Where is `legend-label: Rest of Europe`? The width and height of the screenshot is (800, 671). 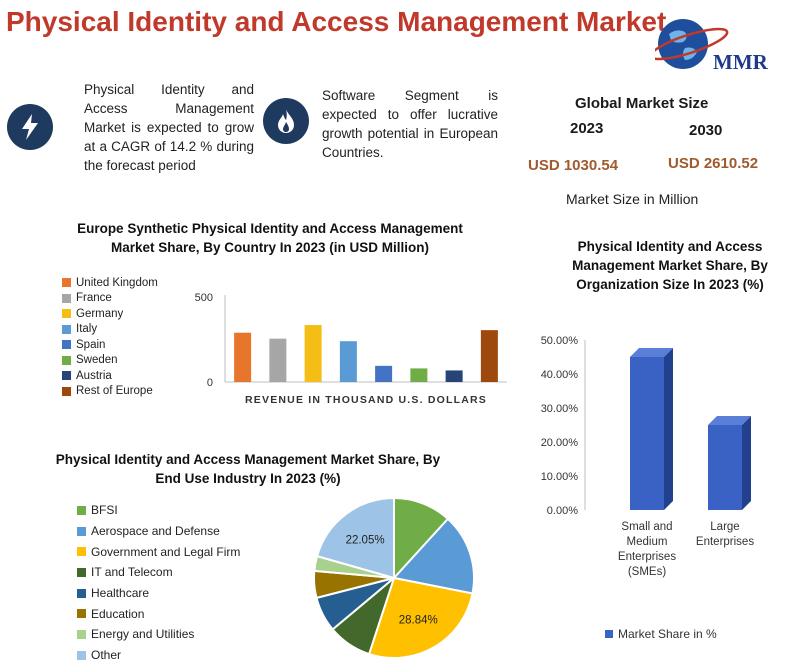
legend-label: Rest of Europe is located at coordinates (114, 391).